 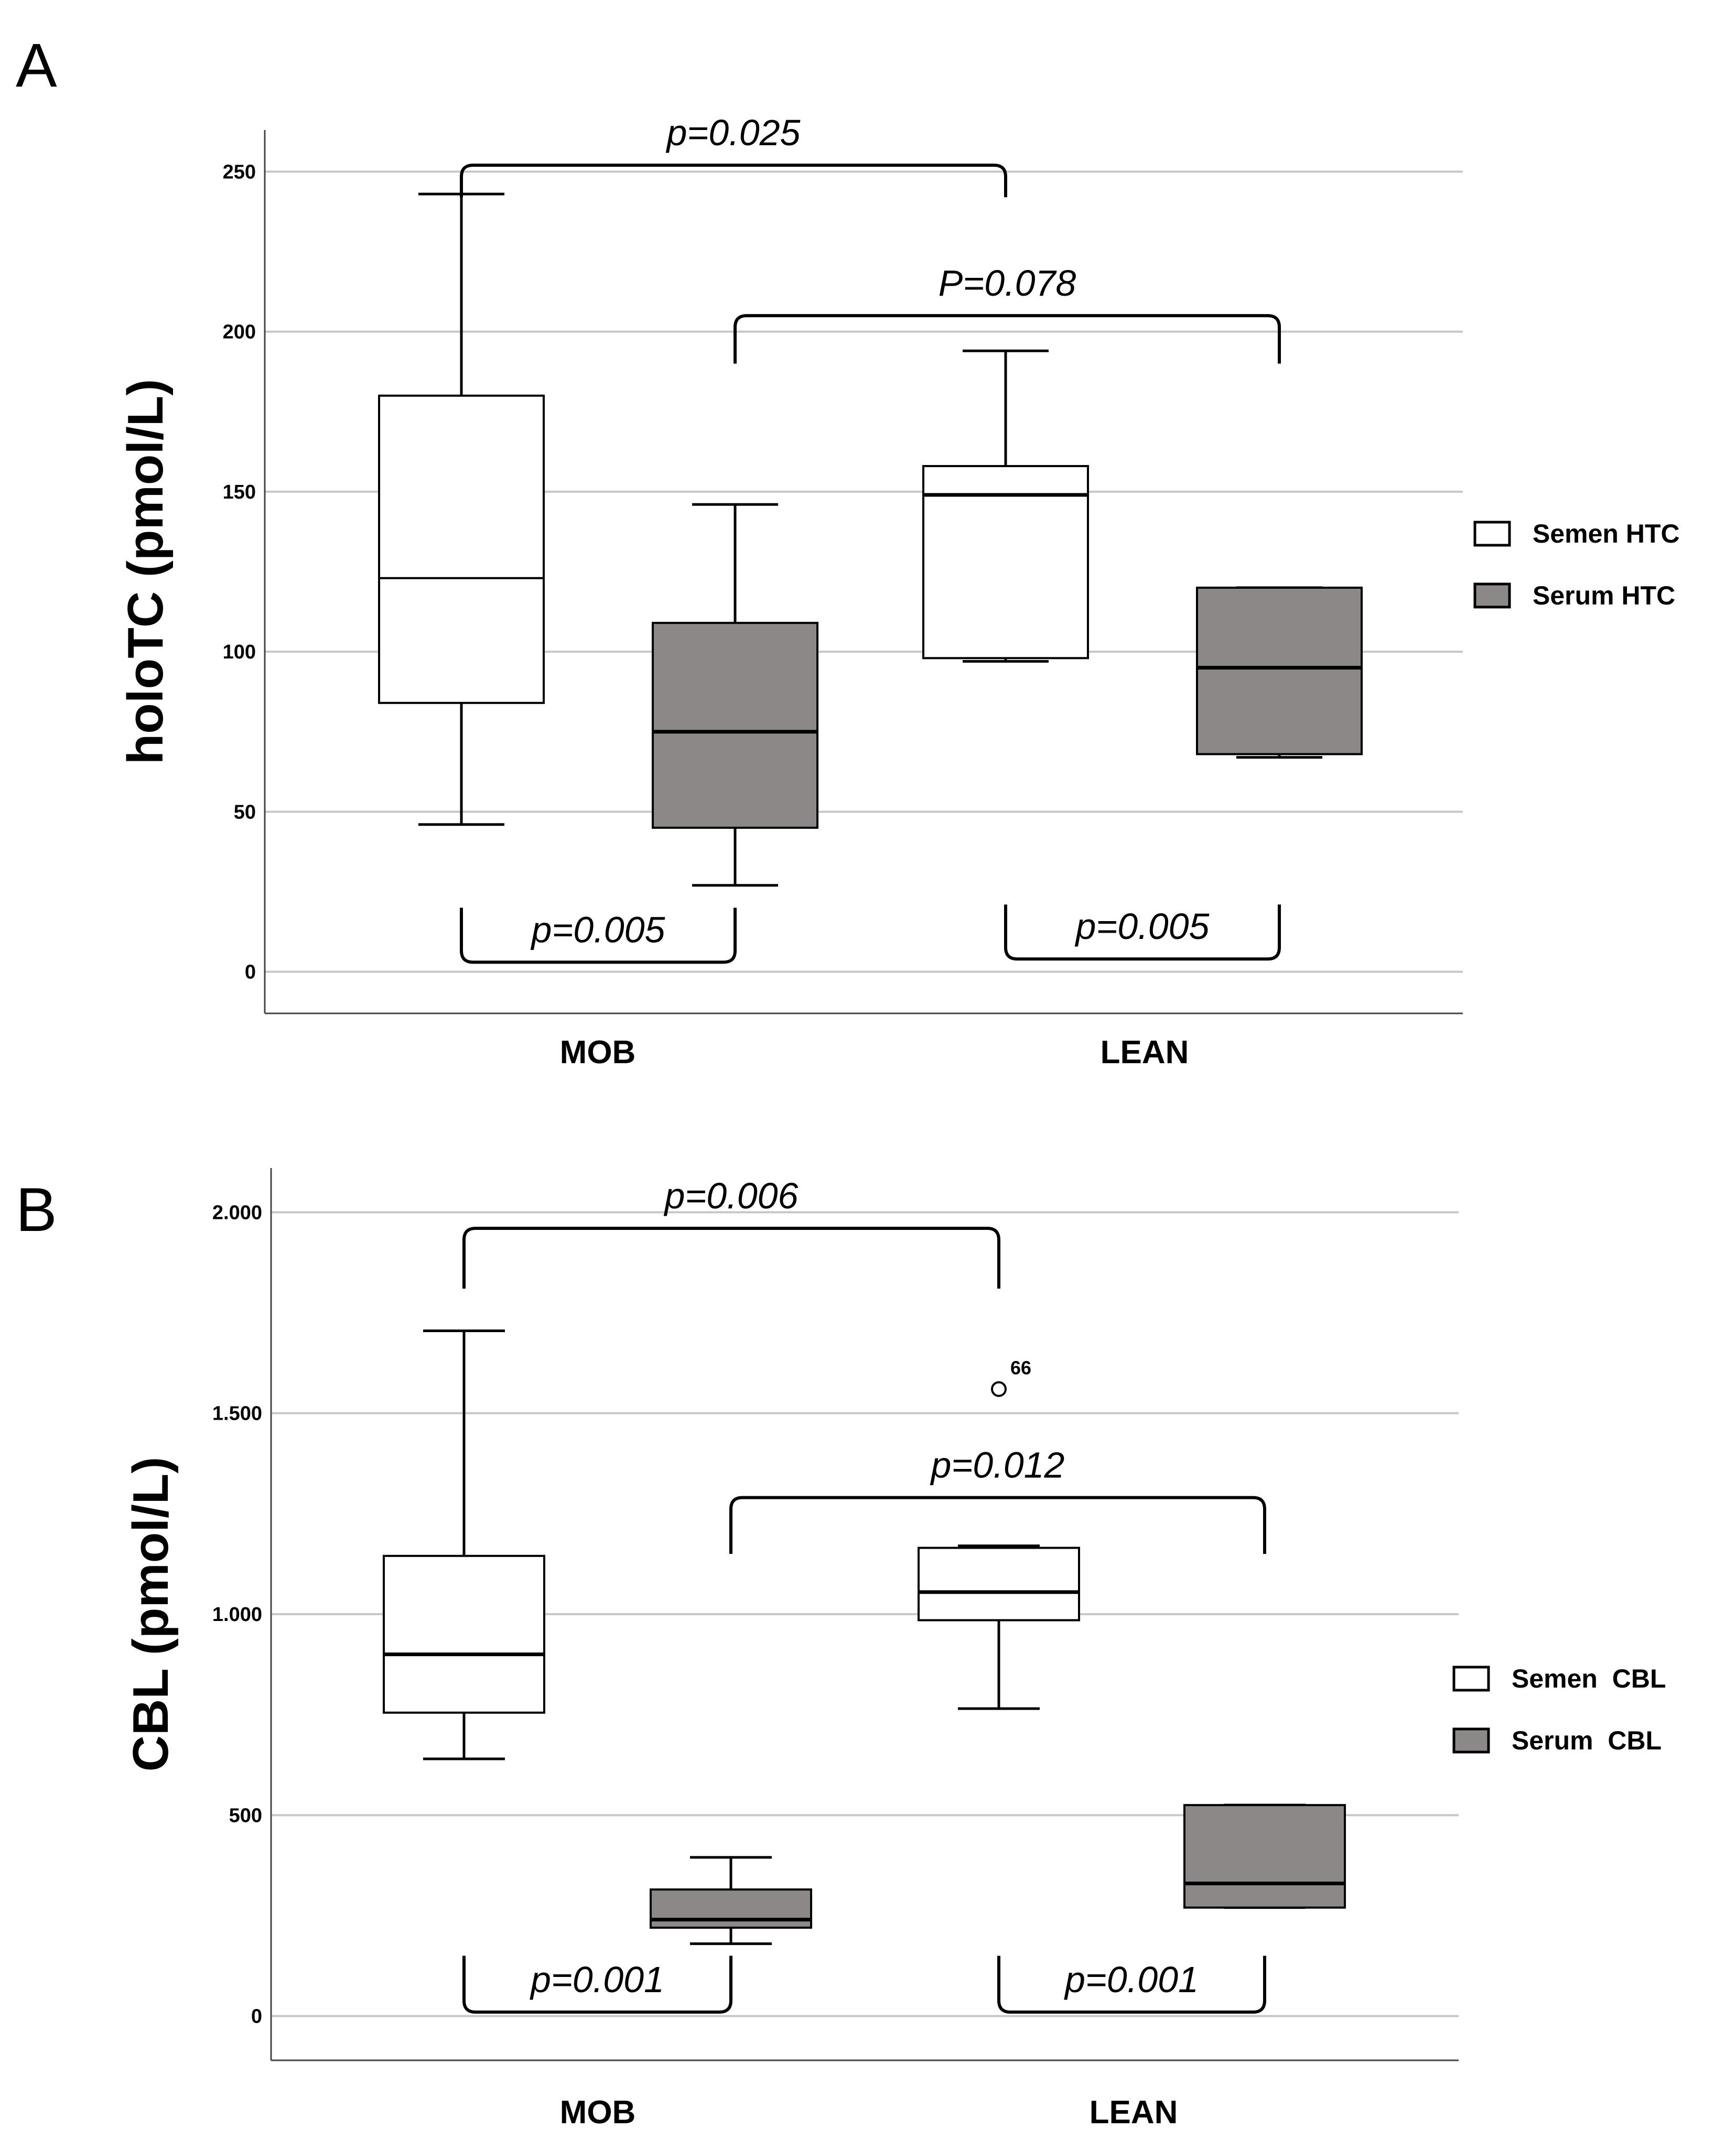 What do you see at coordinates (145, 572) in the screenshot?
I see `y-axis-title: holoTC (pmol/L)` at bounding box center [145, 572].